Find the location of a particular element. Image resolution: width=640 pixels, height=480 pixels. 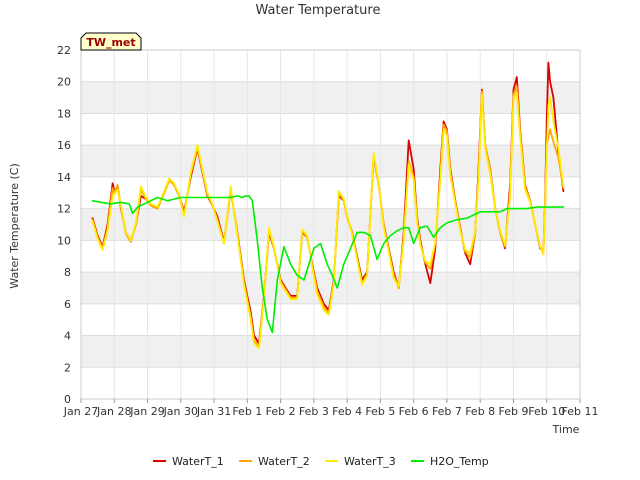

legend: WaterT_1 WaterT_2 WaterT_3 H2O_Temp is located at coordinates (321, 461).